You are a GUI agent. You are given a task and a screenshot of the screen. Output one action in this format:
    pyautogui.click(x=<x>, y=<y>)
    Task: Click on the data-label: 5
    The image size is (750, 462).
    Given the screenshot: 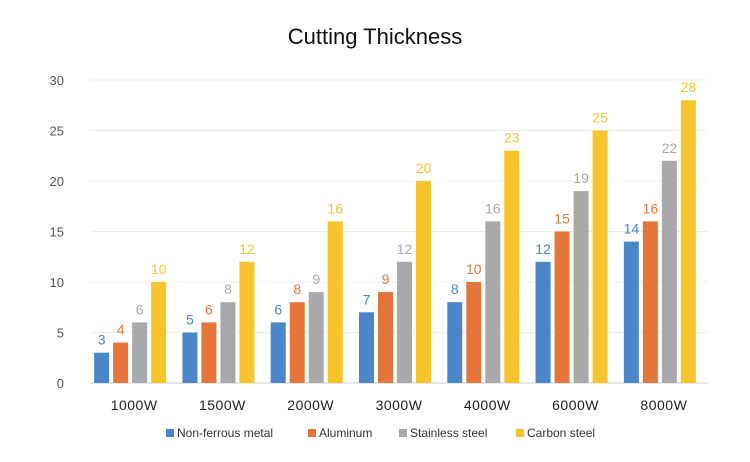 What is the action you would take?
    pyautogui.click(x=190, y=320)
    